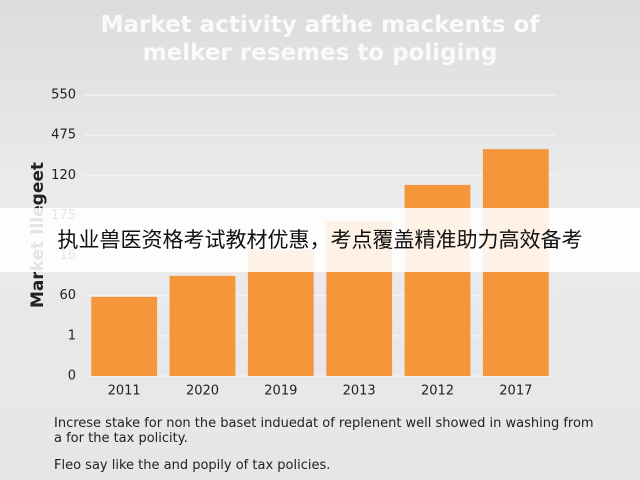 The image size is (640, 480). Describe the element at coordinates (202, 391) in the screenshot. I see `x-tick-label: 2020` at that location.